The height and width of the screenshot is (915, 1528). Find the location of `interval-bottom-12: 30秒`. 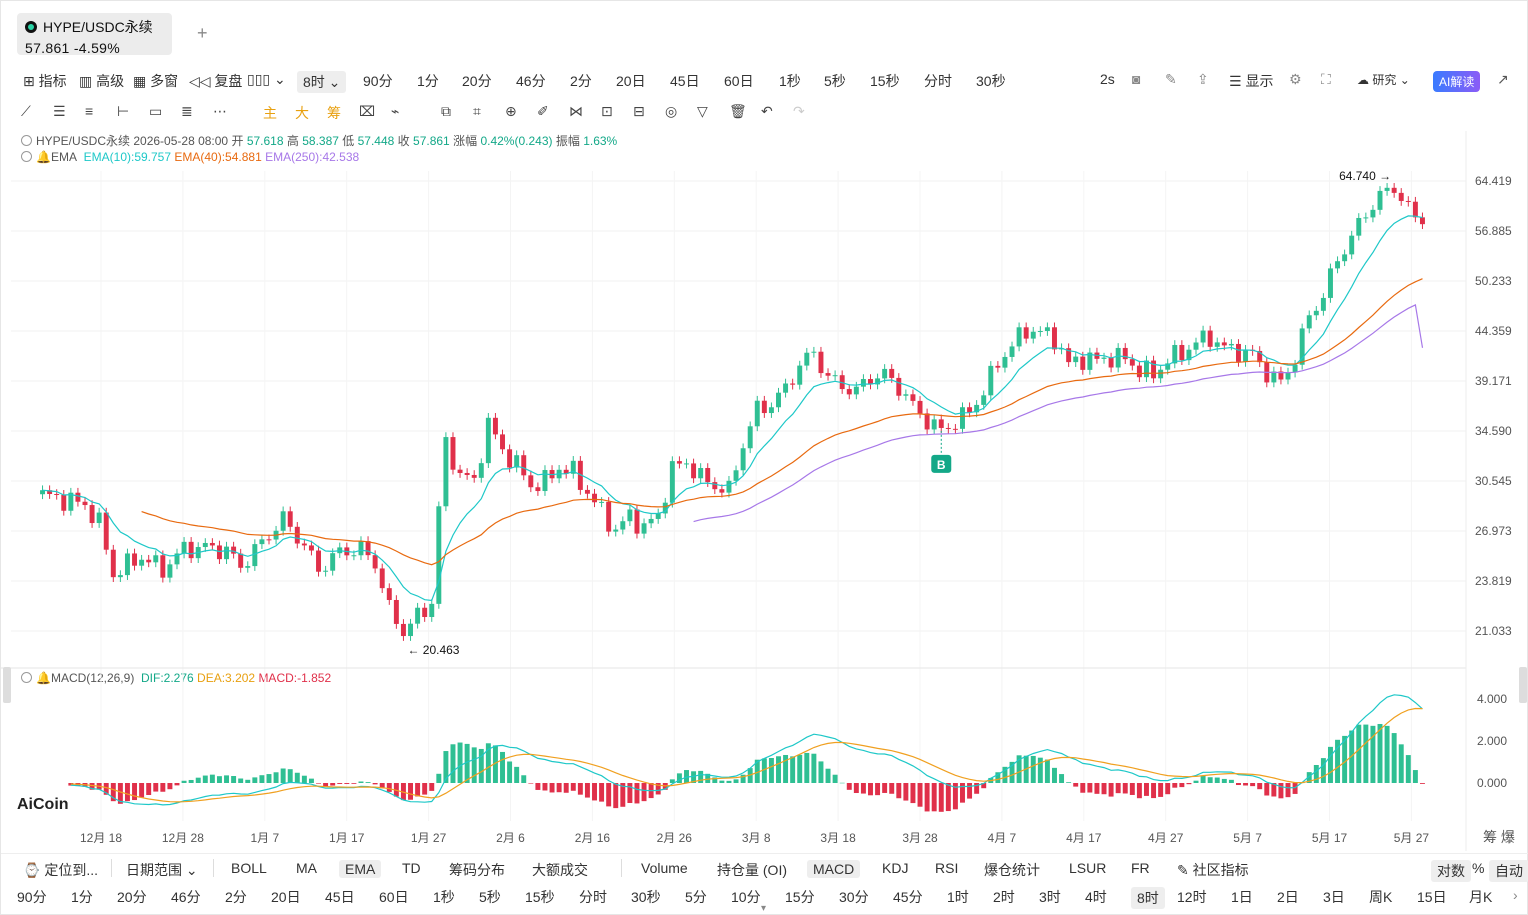

interval-bottom-12: 30秒 is located at coordinates (646, 897).